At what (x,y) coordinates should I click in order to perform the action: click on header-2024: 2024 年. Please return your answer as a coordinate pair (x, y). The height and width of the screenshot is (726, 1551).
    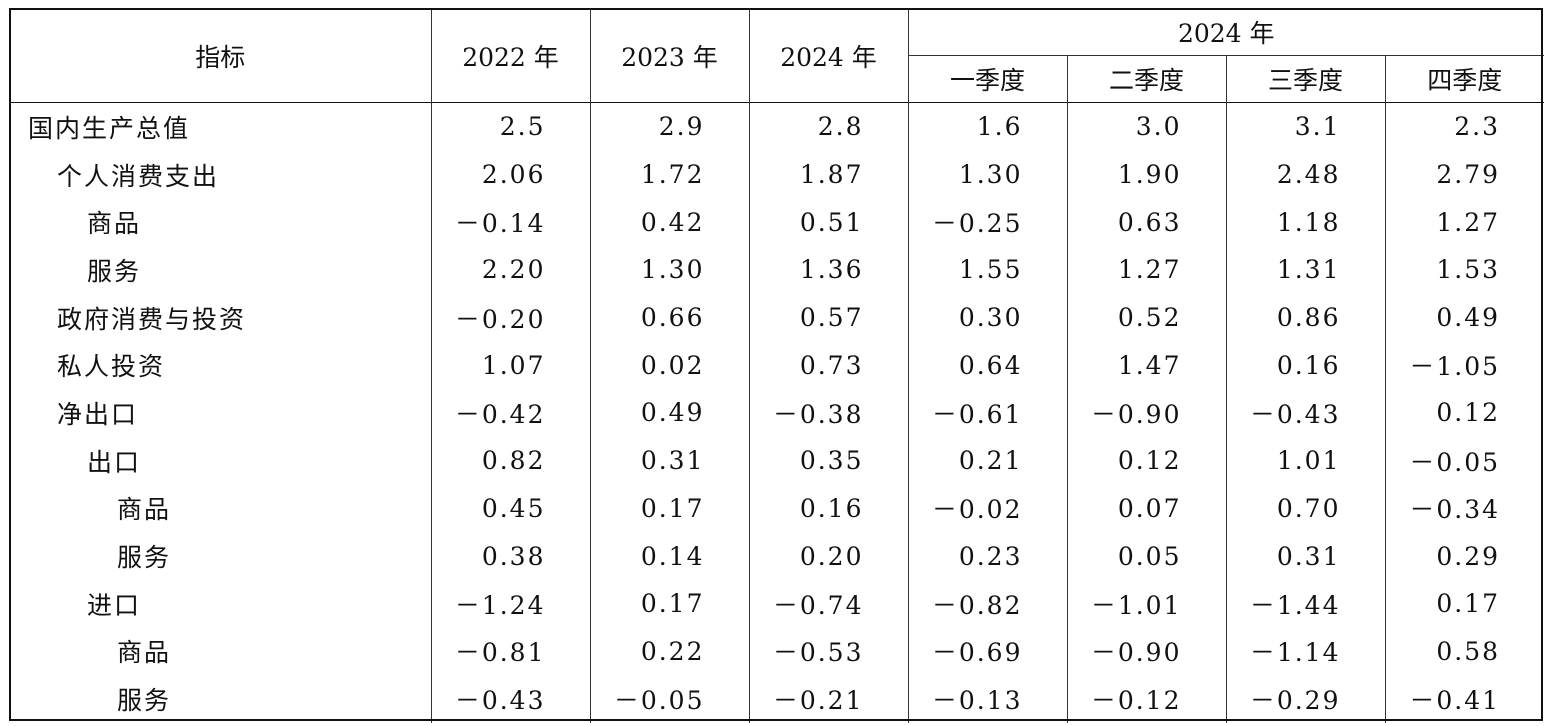
    Looking at the image, I should click on (828, 56).